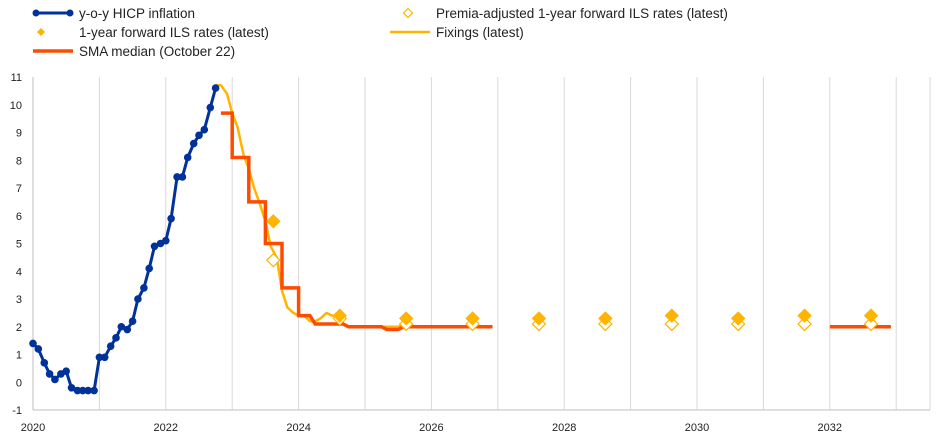 The image size is (945, 446). What do you see at coordinates (321, 206) in the screenshot?
I see `fixings-line` at bounding box center [321, 206].